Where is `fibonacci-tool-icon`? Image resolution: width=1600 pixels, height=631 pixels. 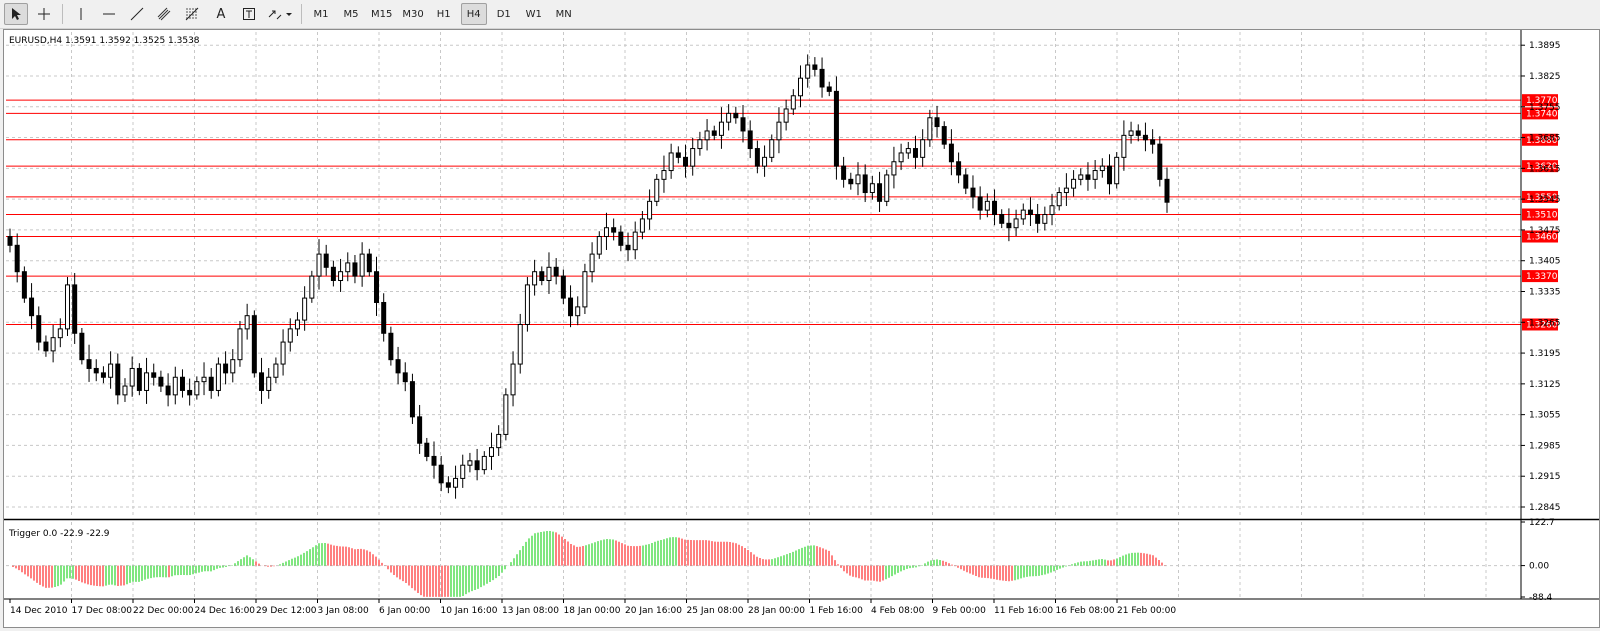 fibonacci-tool-icon is located at coordinates (193, 14).